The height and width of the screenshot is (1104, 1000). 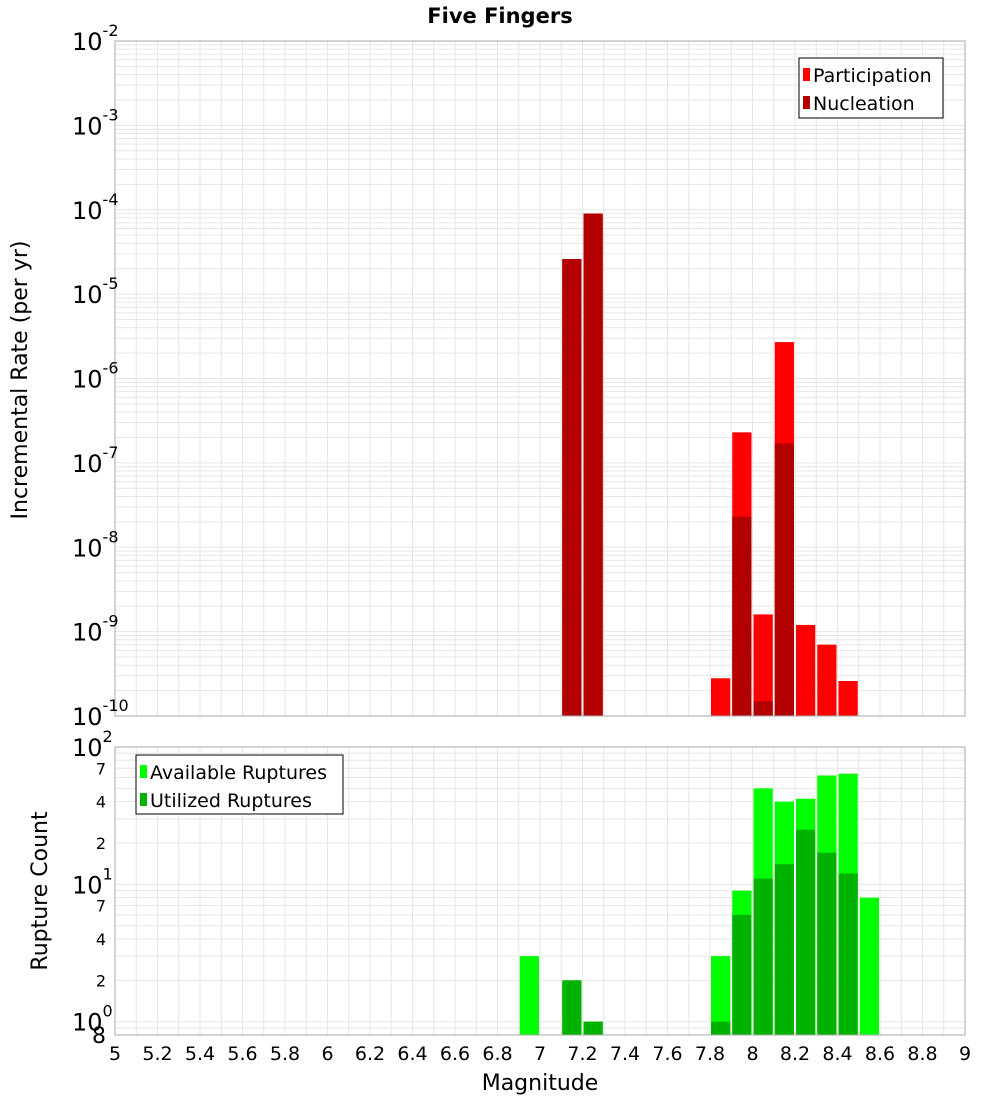 What do you see at coordinates (115, 1054) in the screenshot?
I see `x-tick-label: 5` at bounding box center [115, 1054].